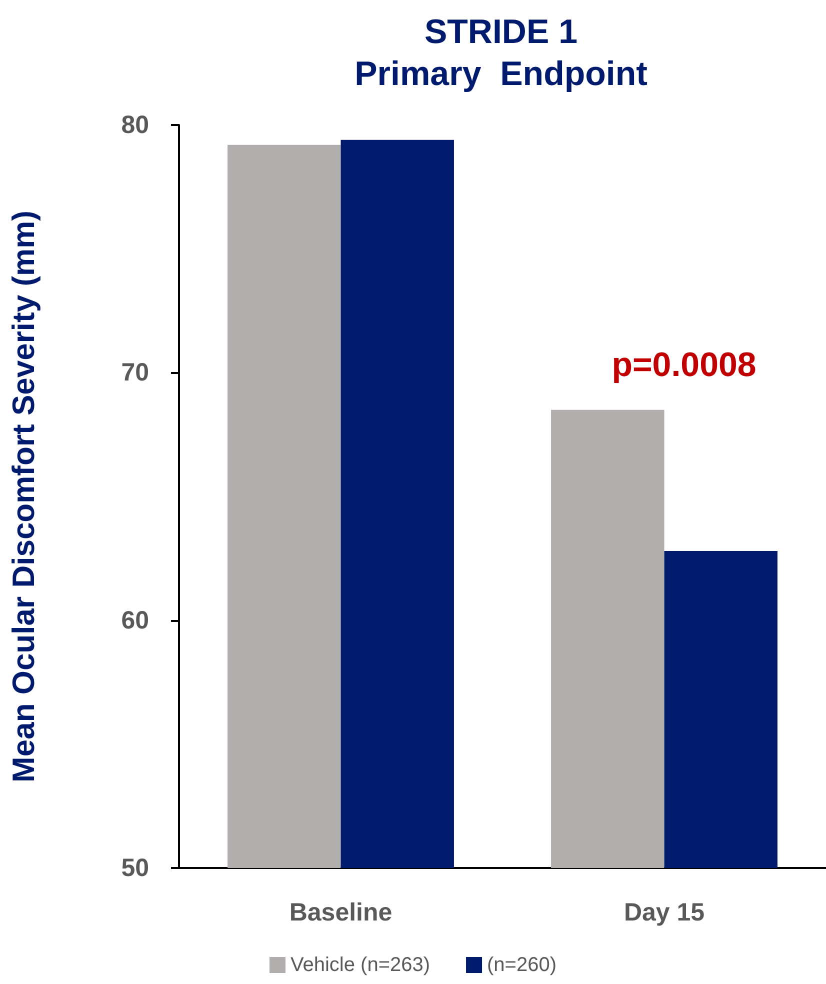 The width and height of the screenshot is (826, 984). I want to click on y-tick-label: 80, so click(135, 125).